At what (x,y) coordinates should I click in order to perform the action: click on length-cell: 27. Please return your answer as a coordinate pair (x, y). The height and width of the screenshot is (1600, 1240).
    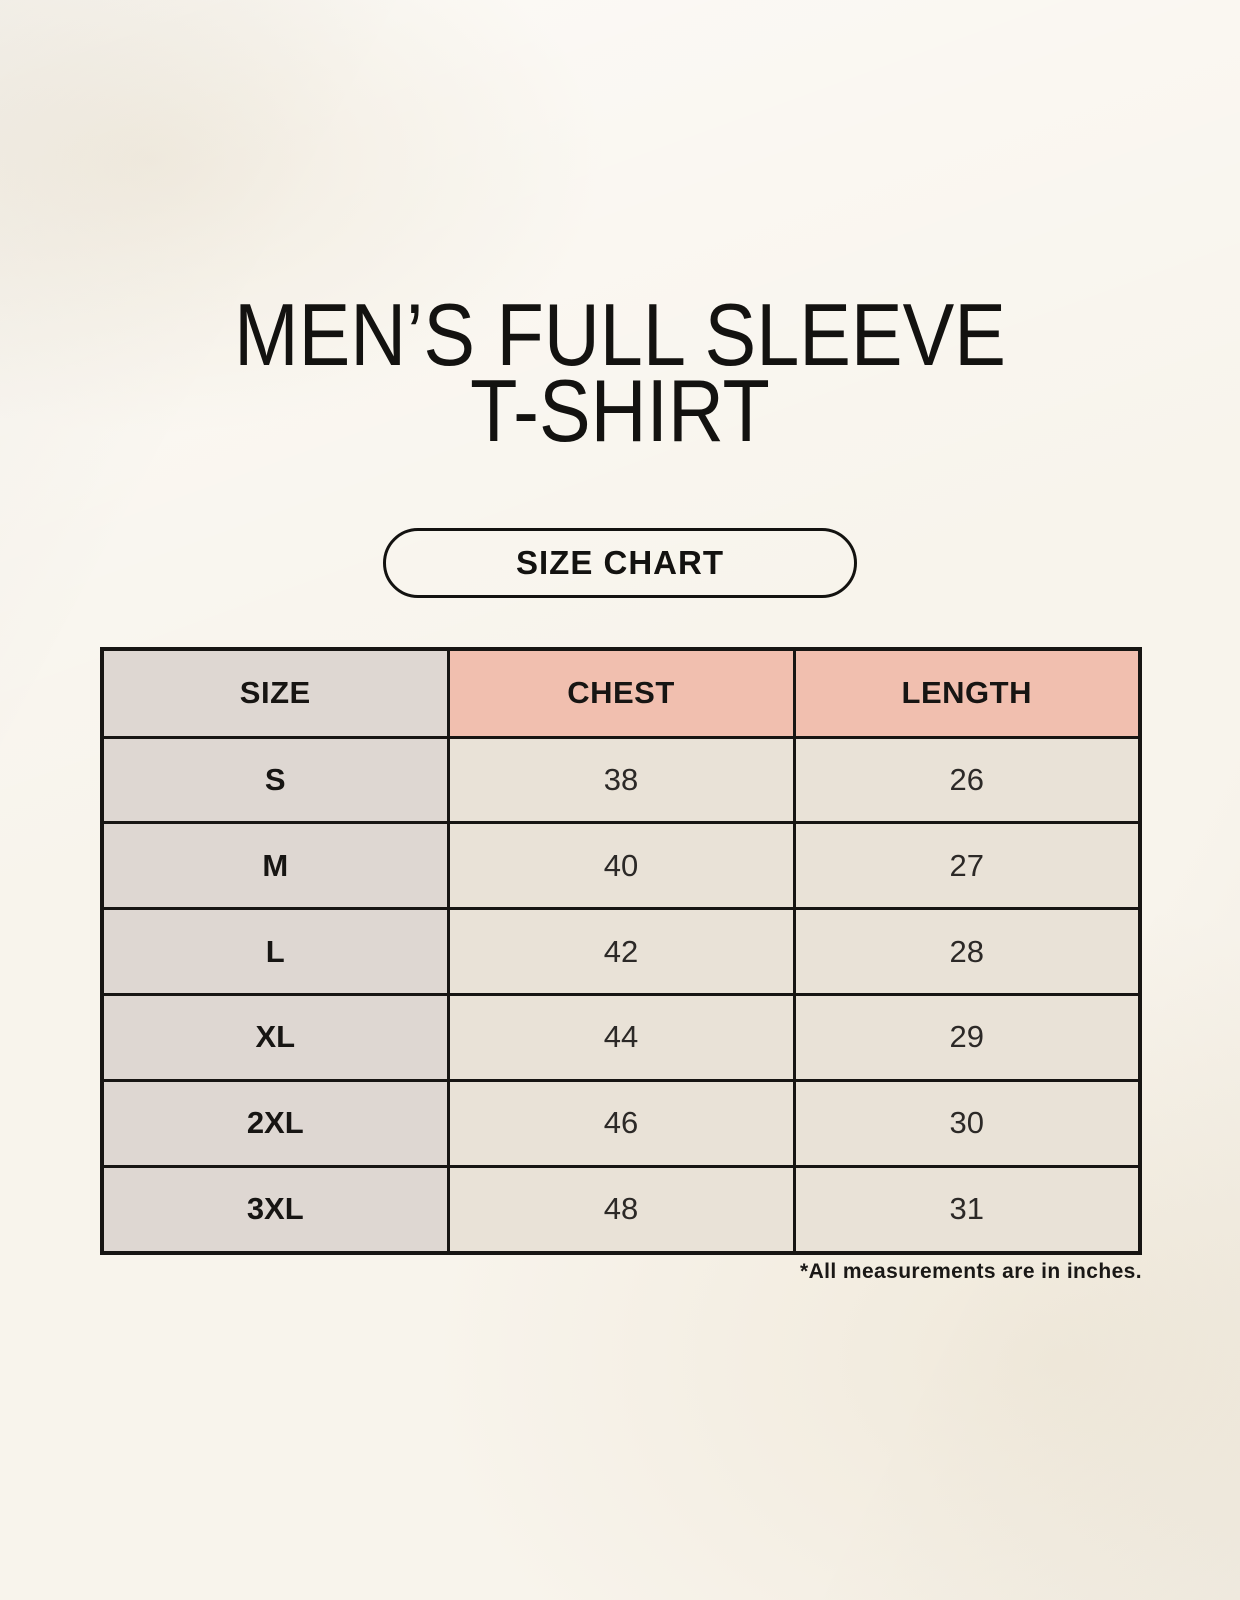
    Looking at the image, I should click on (967, 866).